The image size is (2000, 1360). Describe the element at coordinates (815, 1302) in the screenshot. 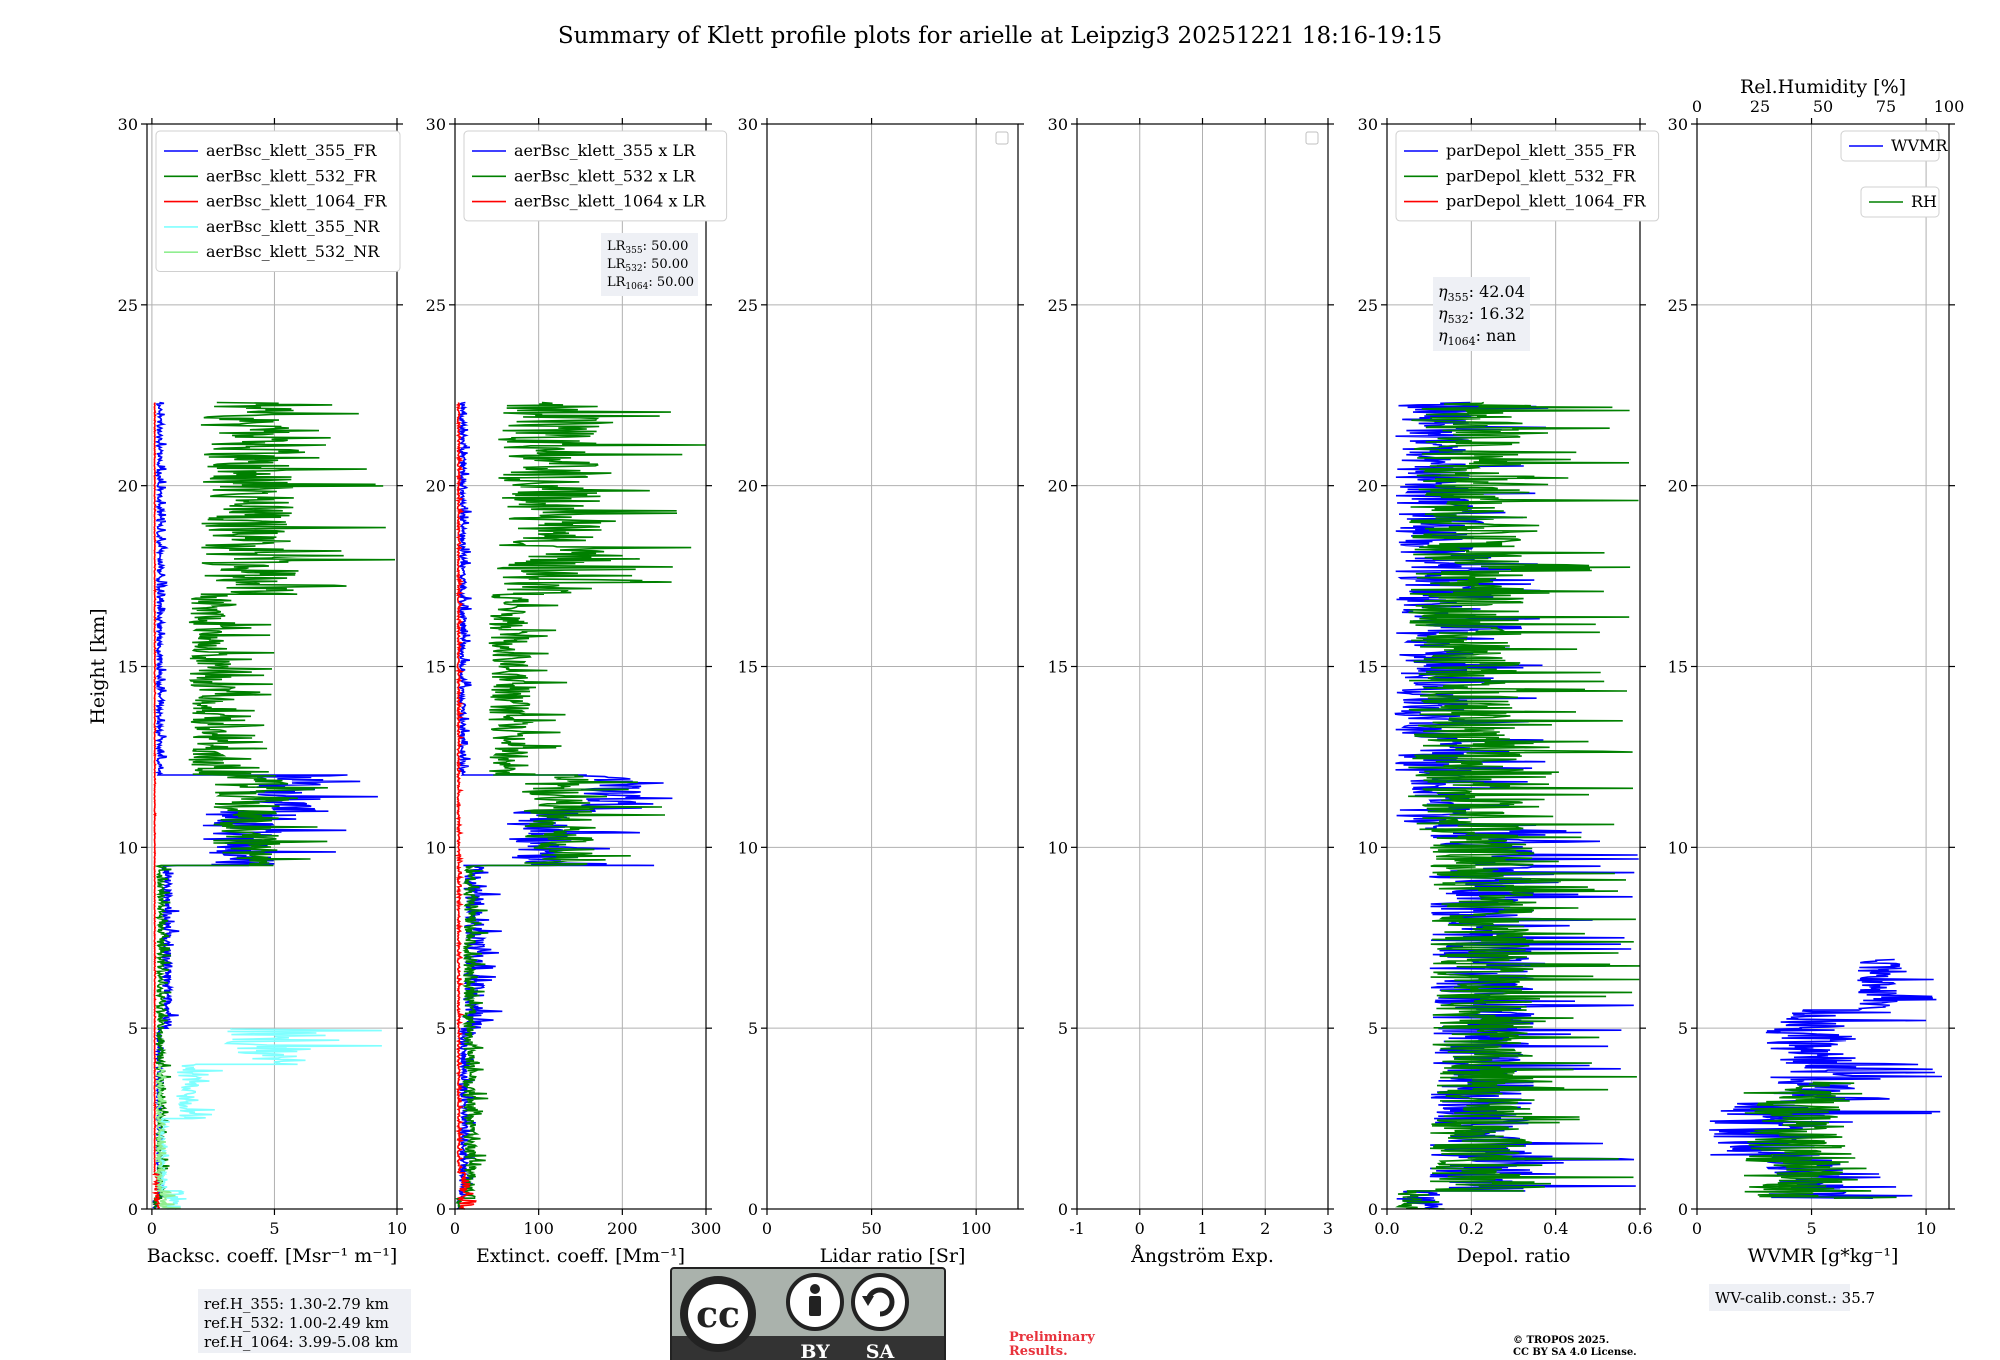

I see `attribution-icon` at that location.